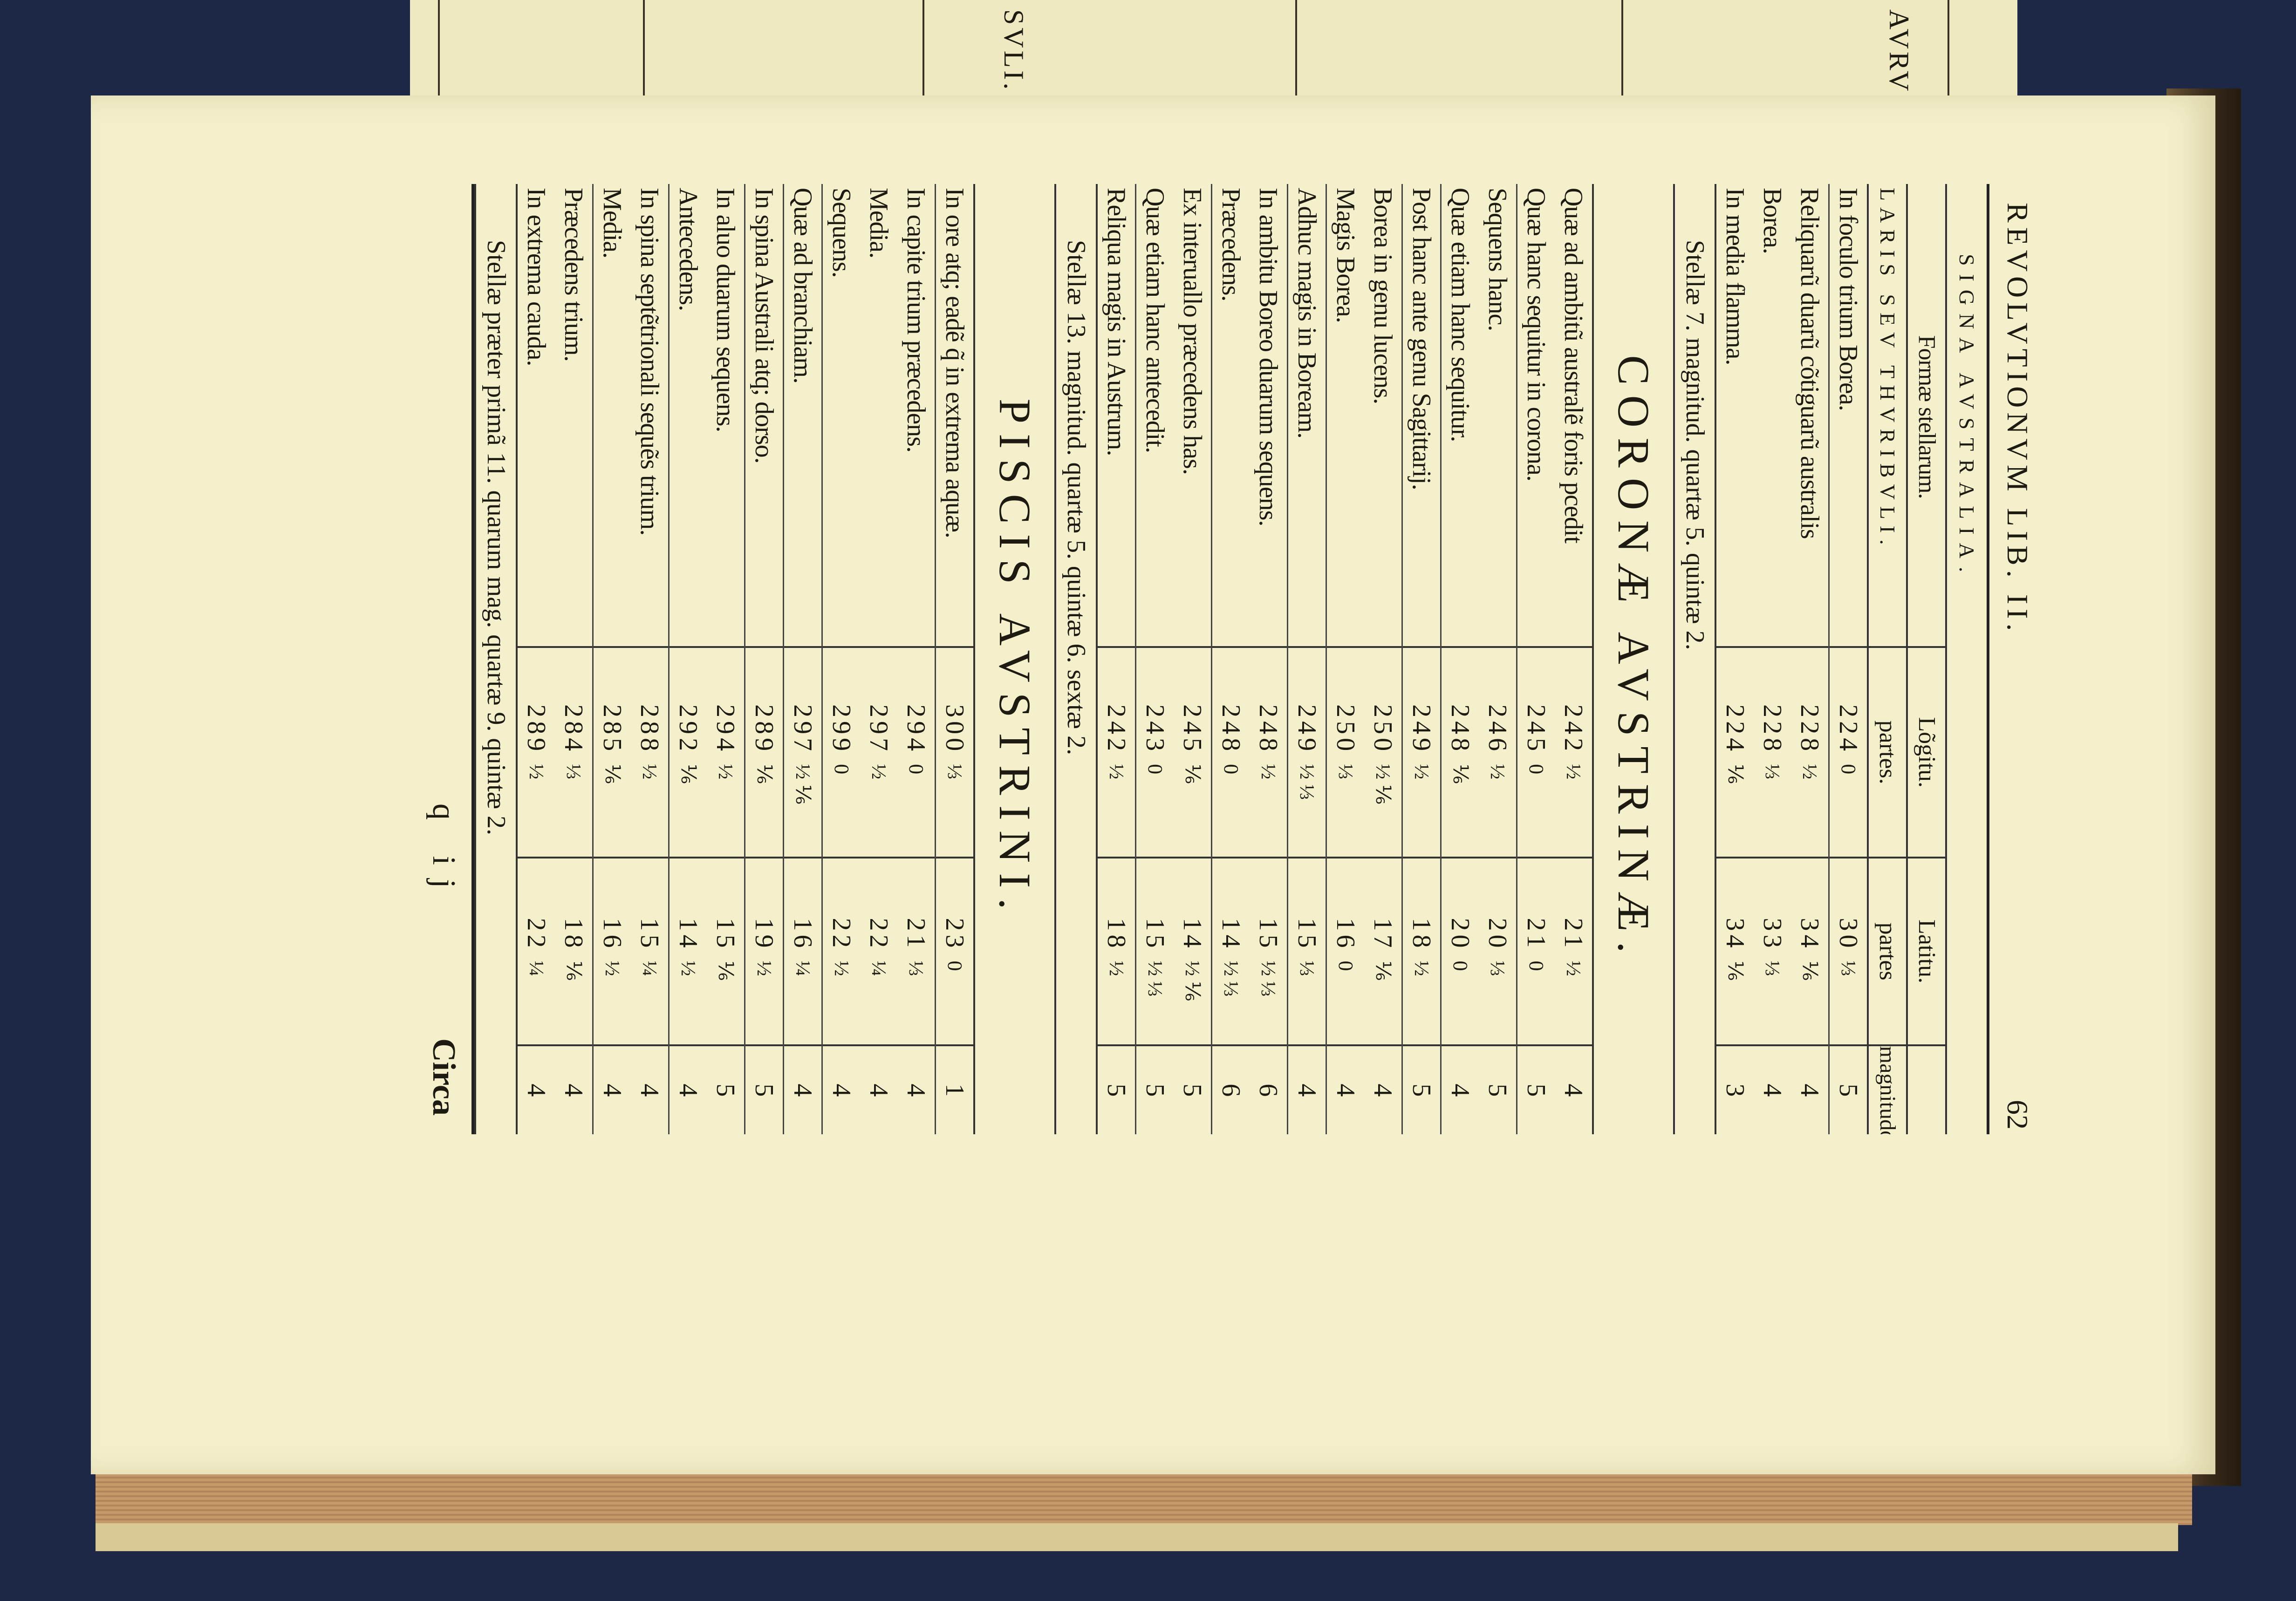  Describe the element at coordinates (1231, 416) in the screenshot. I see `star-description: Præcedens.` at that location.